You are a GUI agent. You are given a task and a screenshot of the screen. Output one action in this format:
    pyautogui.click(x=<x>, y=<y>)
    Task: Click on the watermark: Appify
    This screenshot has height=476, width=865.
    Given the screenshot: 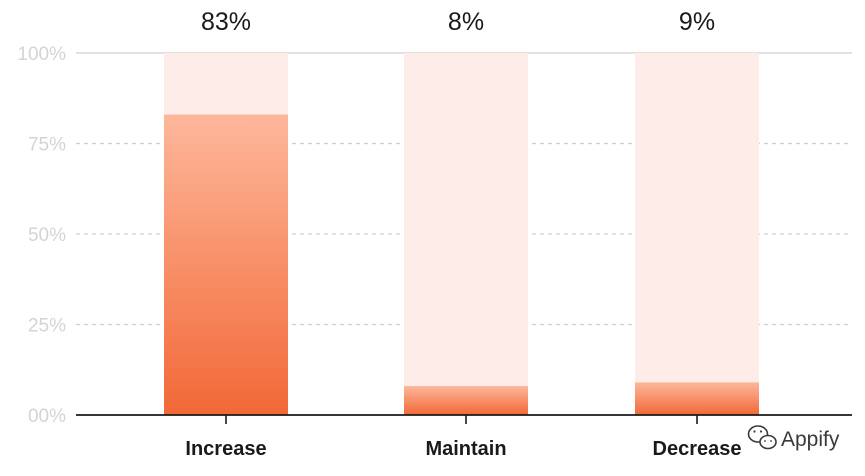 What is the action you would take?
    pyautogui.click(x=793, y=438)
    